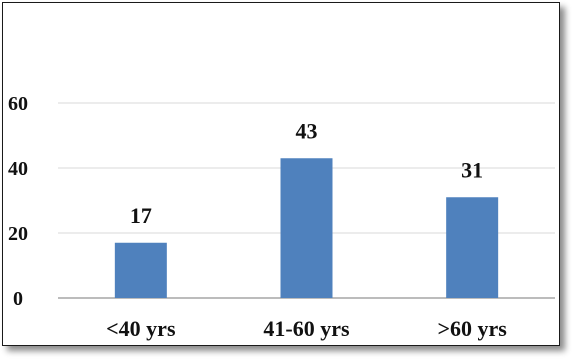 This screenshot has width=572, height=360. What do you see at coordinates (141, 328) in the screenshot?
I see `x-category-label: <40 yrs` at bounding box center [141, 328].